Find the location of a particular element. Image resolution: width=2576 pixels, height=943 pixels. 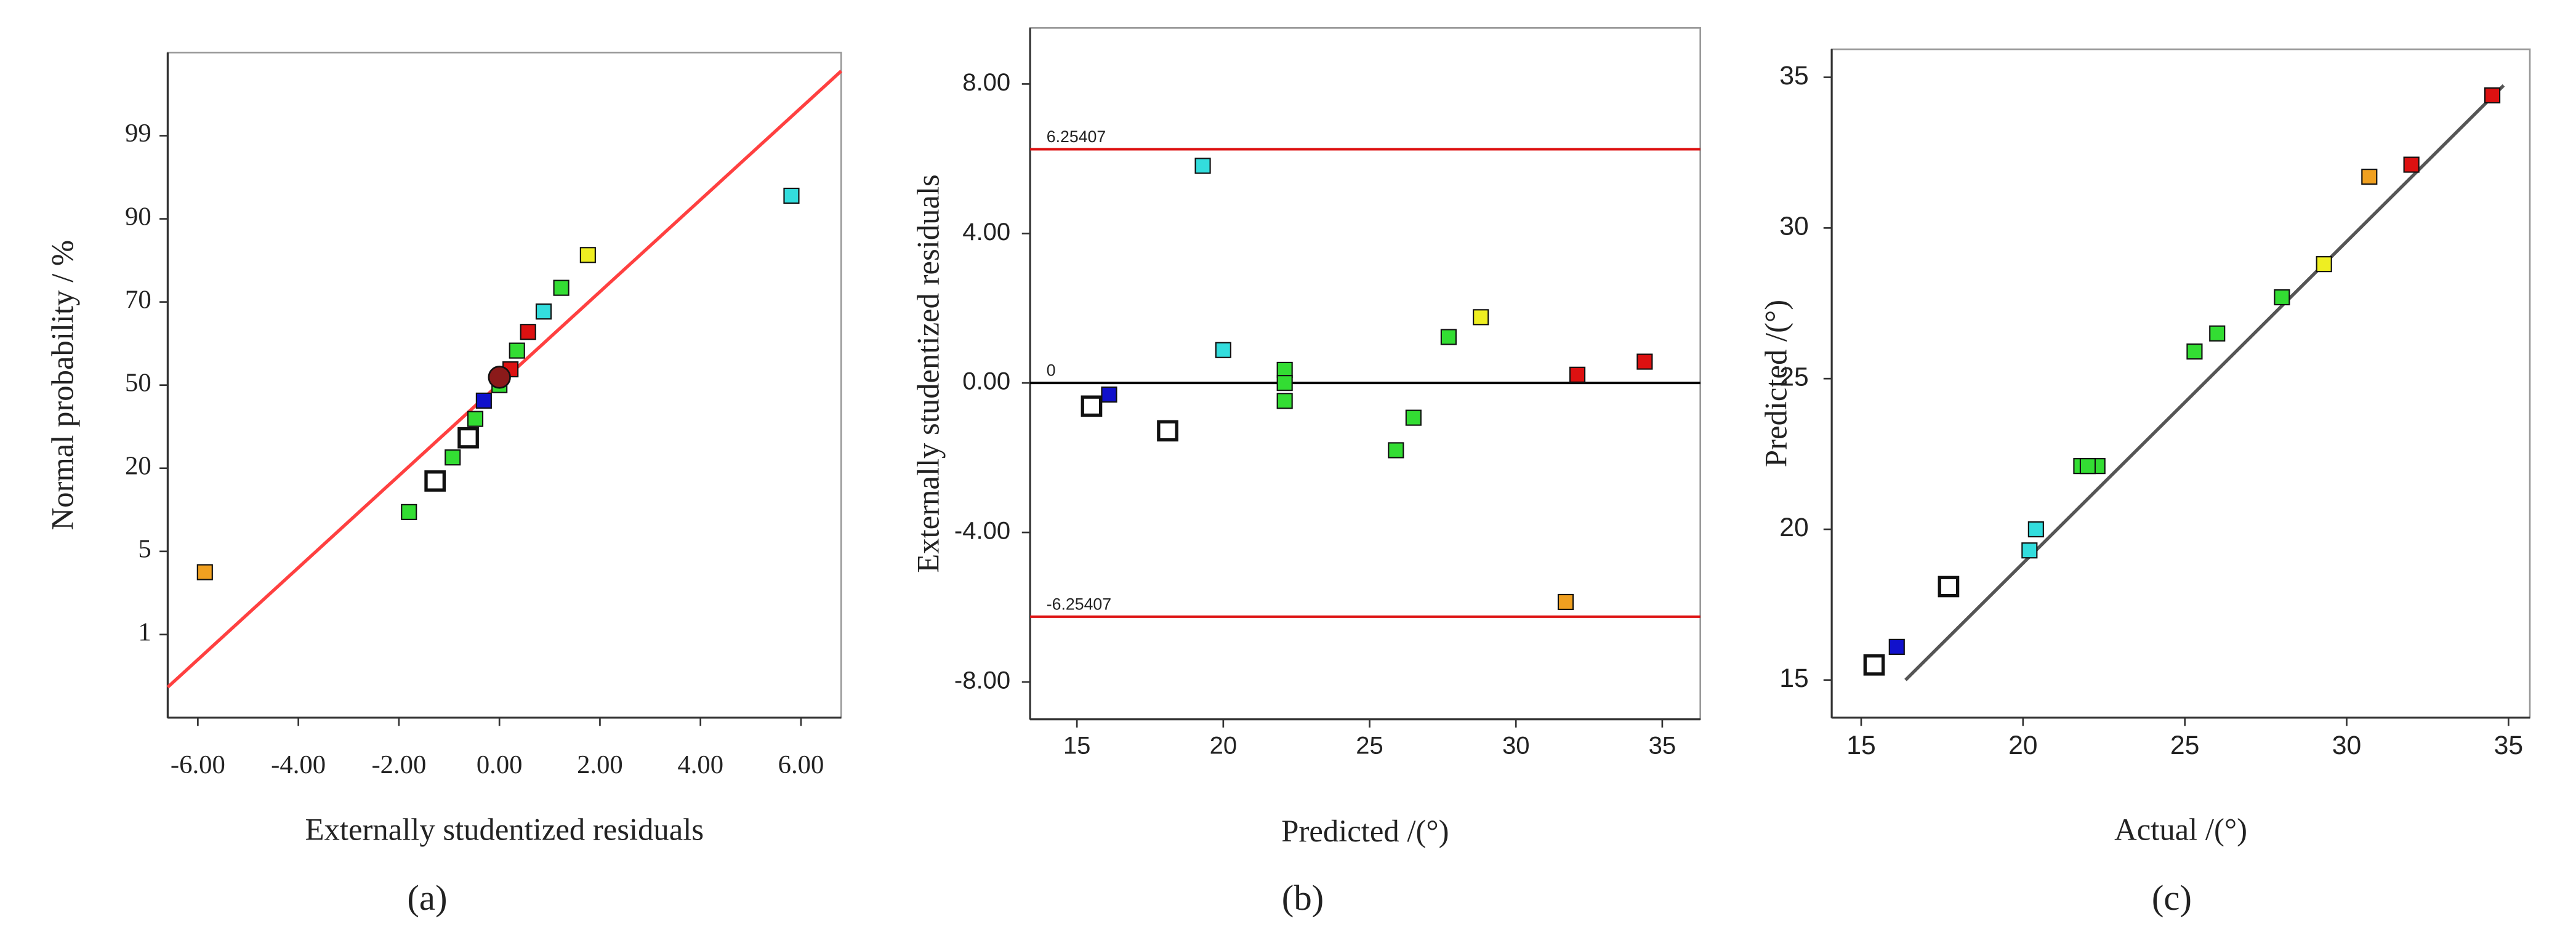

x-tick-label: -4.00 is located at coordinates (298, 764).